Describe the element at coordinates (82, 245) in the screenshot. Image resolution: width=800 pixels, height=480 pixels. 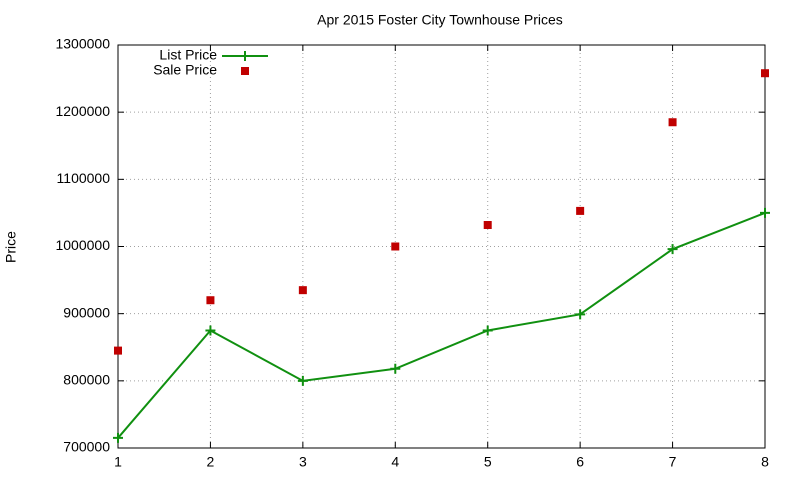
I see `y-tick-label: 1000000` at that location.